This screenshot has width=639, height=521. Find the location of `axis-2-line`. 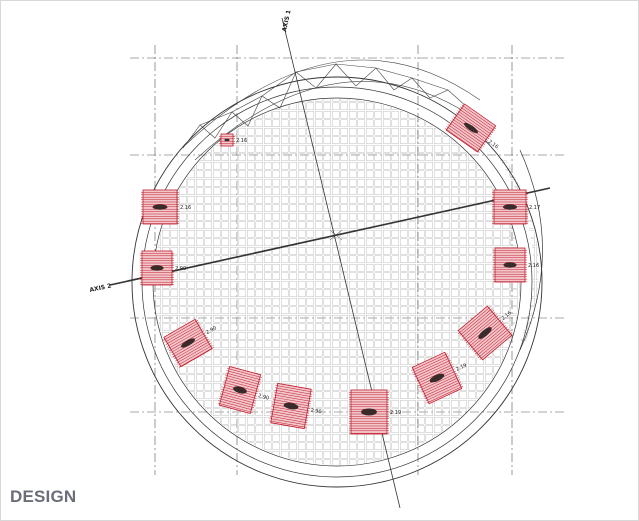

axis-2-line is located at coordinates (330, 236).